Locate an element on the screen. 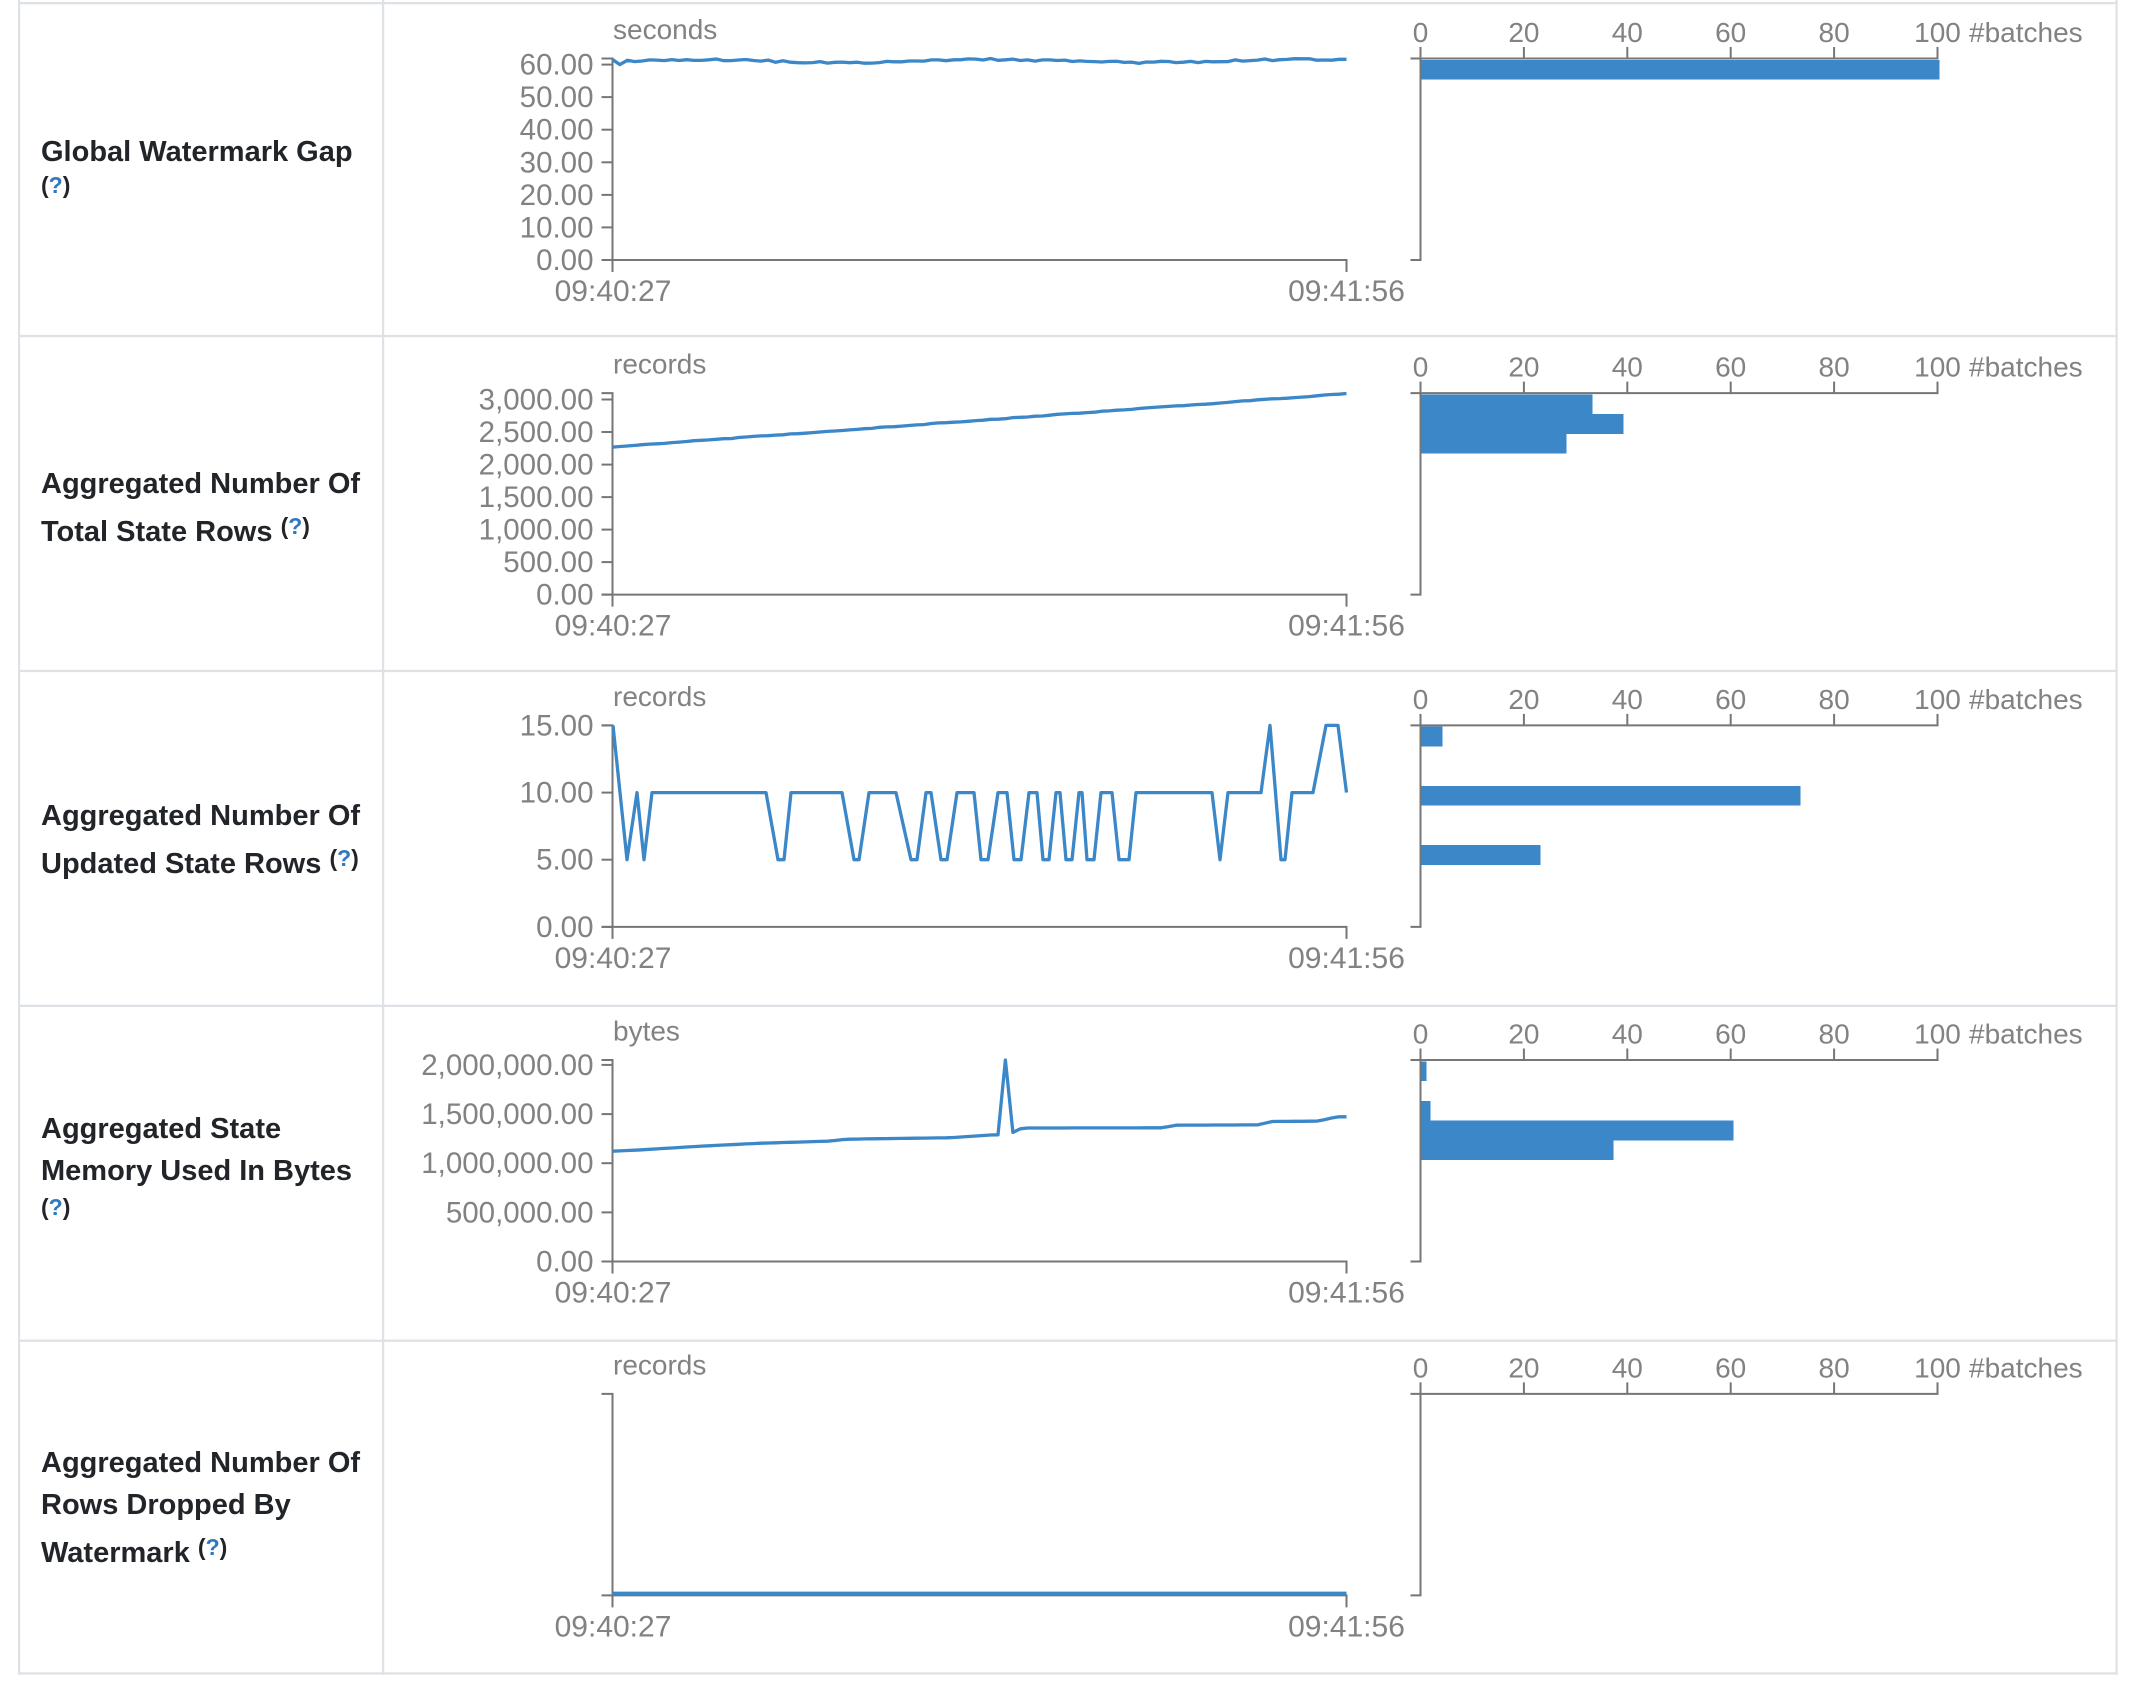 The image size is (2132, 1686). svg-text: 1,500,000.00 is located at coordinates (507, 1114).